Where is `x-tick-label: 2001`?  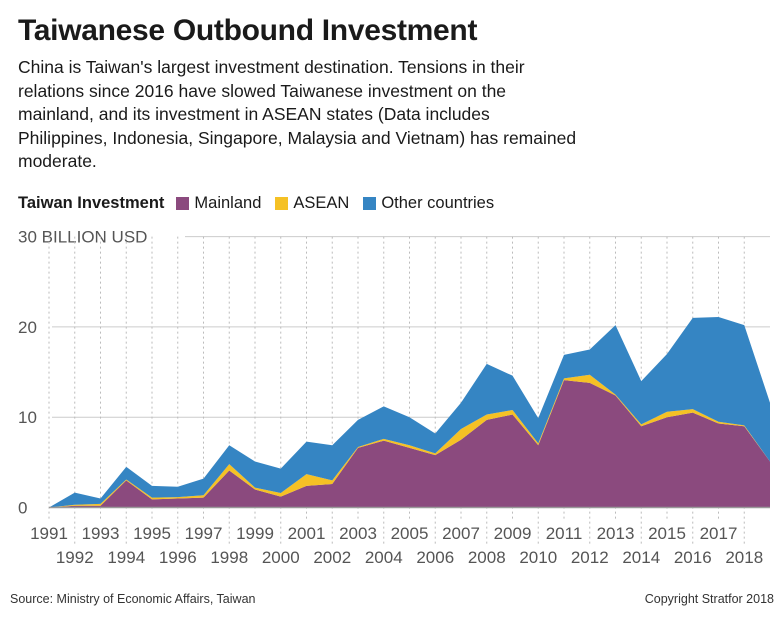
x-tick-label: 2001 is located at coordinates (307, 533).